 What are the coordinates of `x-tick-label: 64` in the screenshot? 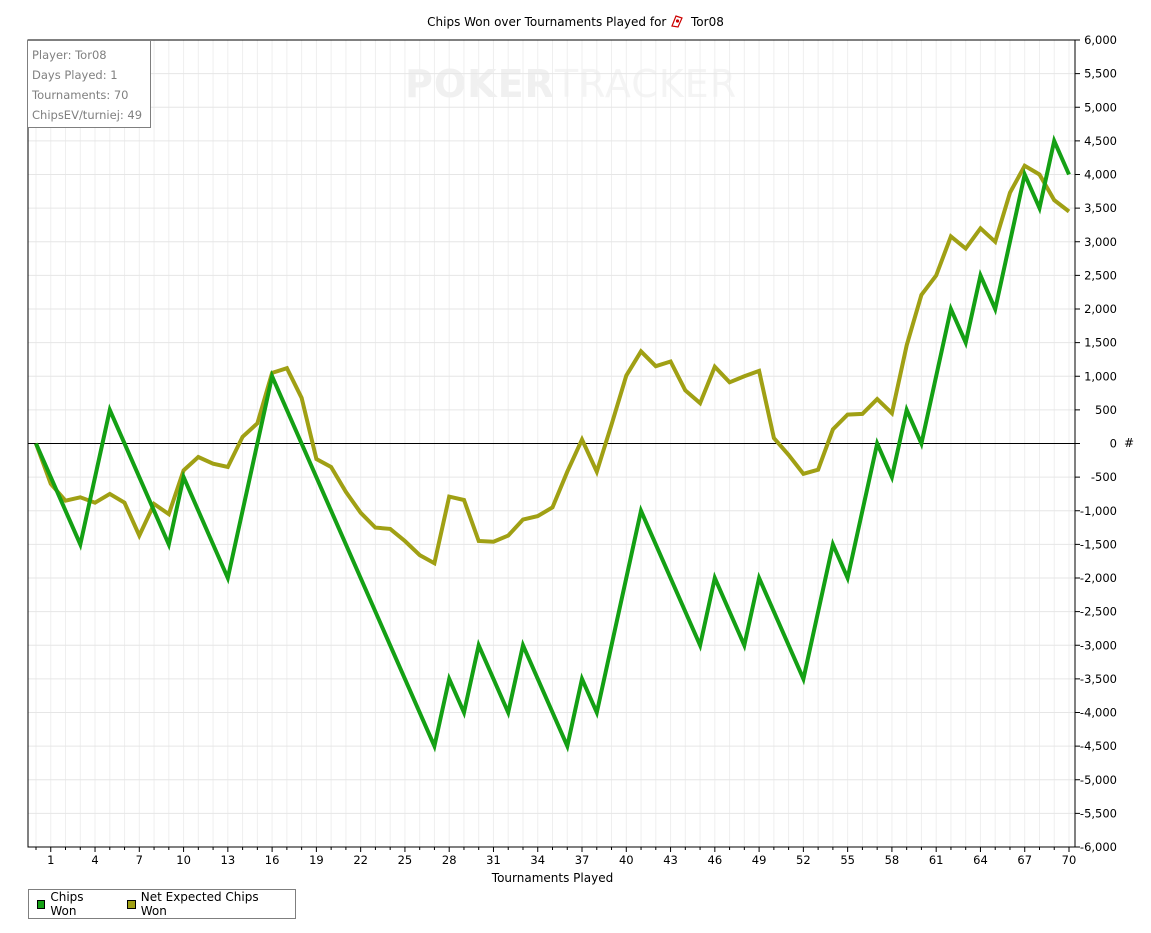 It's located at (980, 860).